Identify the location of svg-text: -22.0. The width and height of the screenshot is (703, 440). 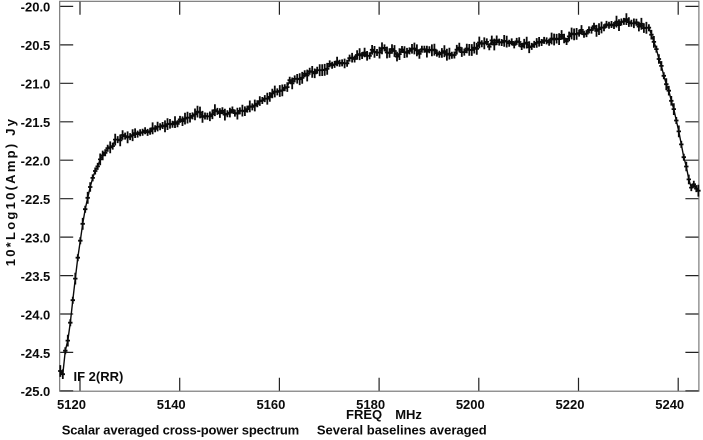
(36, 161).